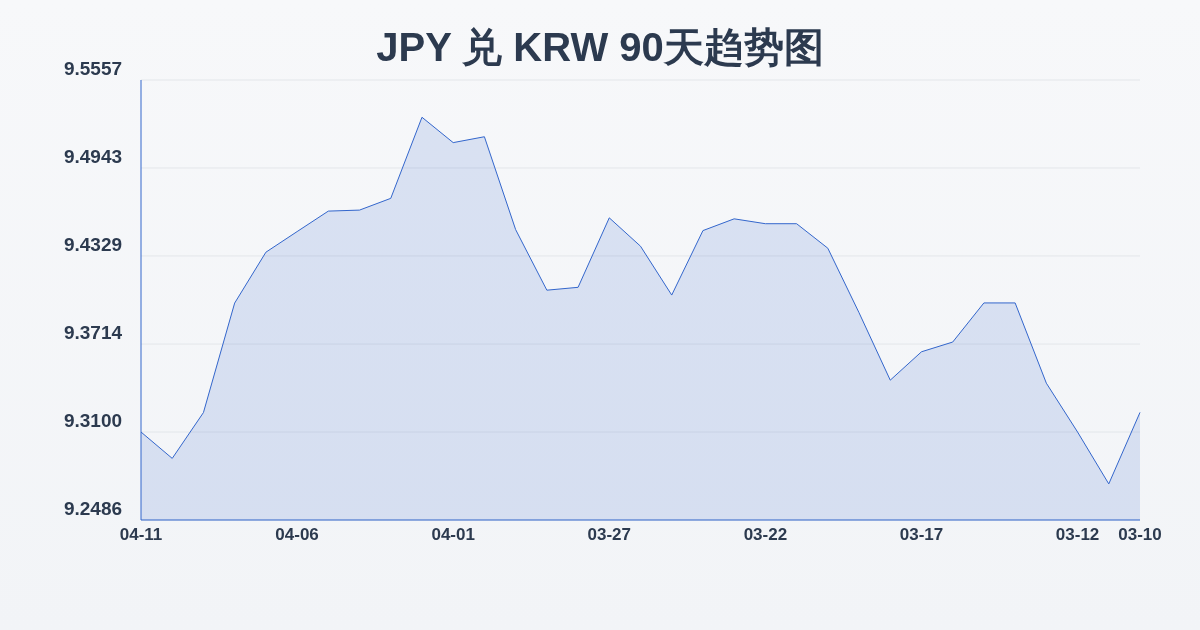  What do you see at coordinates (297, 535) in the screenshot?
I see `x-tick-label: 04-06` at bounding box center [297, 535].